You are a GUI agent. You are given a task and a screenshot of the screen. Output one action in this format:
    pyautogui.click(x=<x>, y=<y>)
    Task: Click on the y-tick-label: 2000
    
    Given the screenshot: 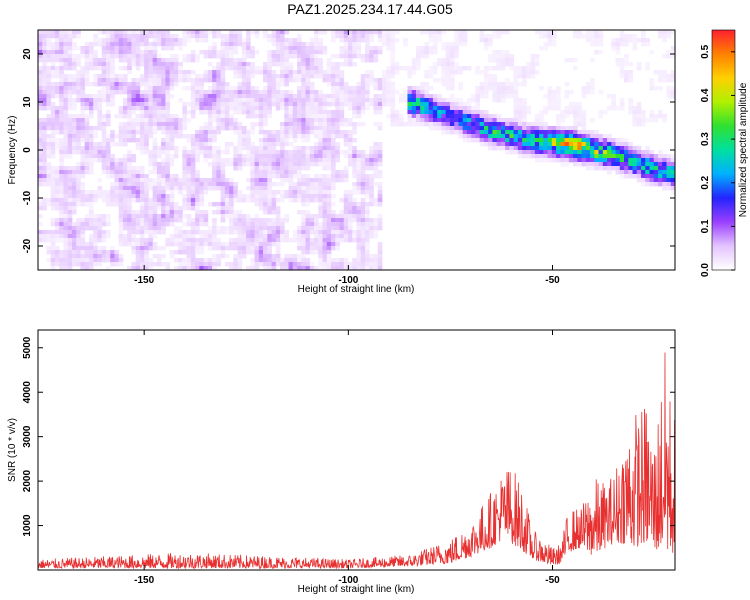 What is the action you would take?
    pyautogui.click(x=27, y=481)
    